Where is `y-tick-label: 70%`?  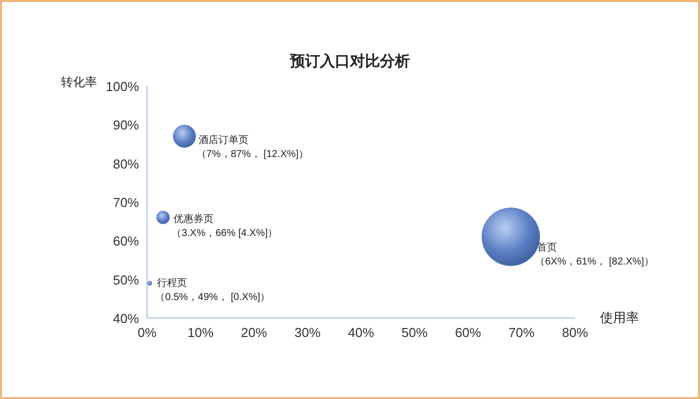 y-tick-label: 70% is located at coordinates (126, 202).